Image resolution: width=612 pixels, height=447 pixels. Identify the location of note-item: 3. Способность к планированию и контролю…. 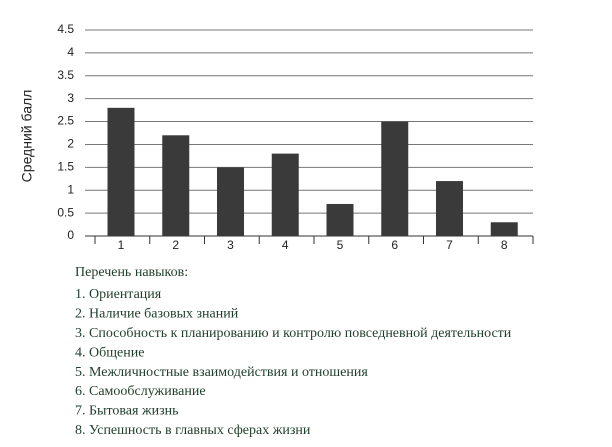
(293, 333).